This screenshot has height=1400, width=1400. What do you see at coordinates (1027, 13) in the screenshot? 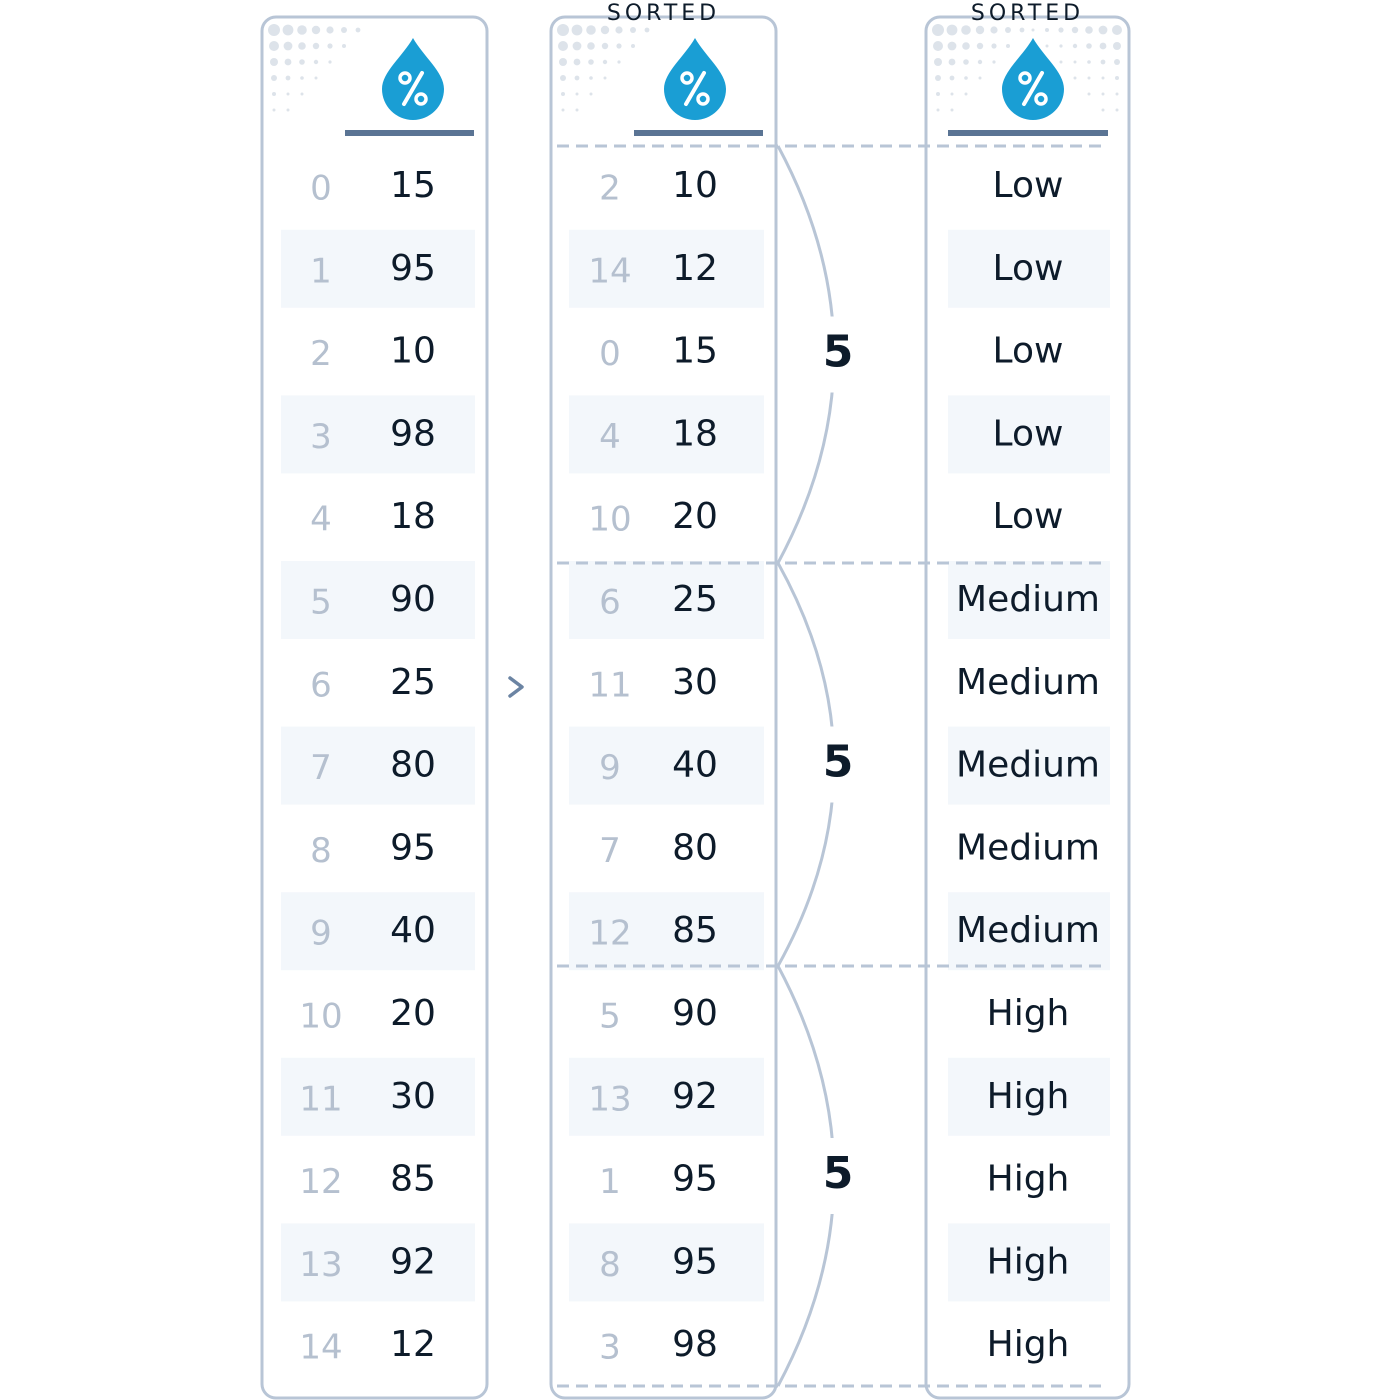
I see `column-header: SORTED` at bounding box center [1027, 13].